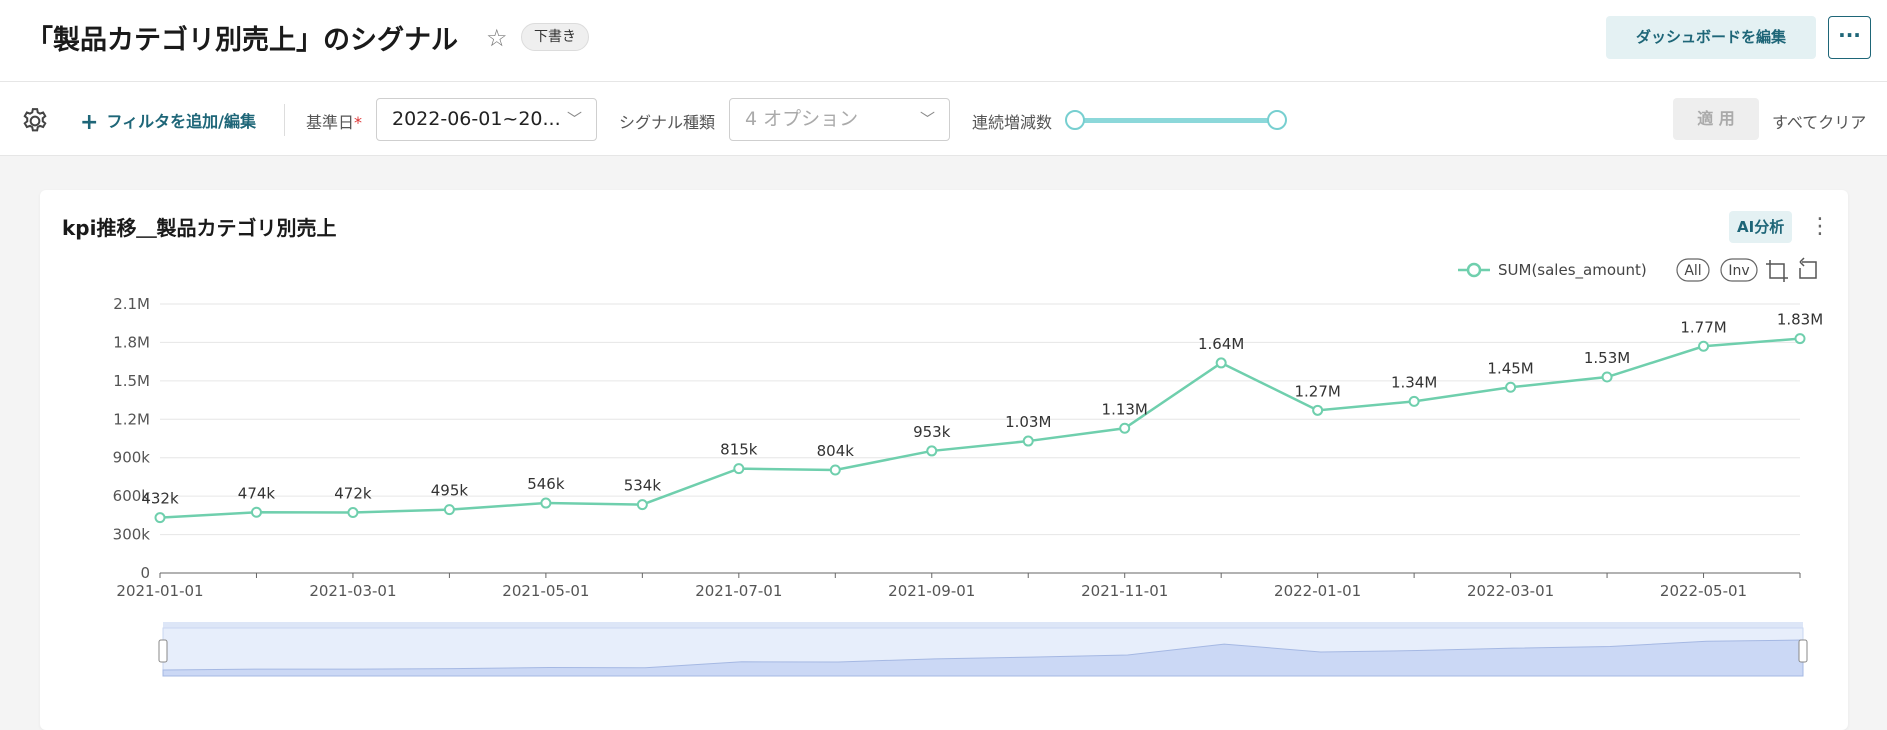  Describe the element at coordinates (983, 626) in the screenshot. I see `zoom-slider-top-bar` at that location.